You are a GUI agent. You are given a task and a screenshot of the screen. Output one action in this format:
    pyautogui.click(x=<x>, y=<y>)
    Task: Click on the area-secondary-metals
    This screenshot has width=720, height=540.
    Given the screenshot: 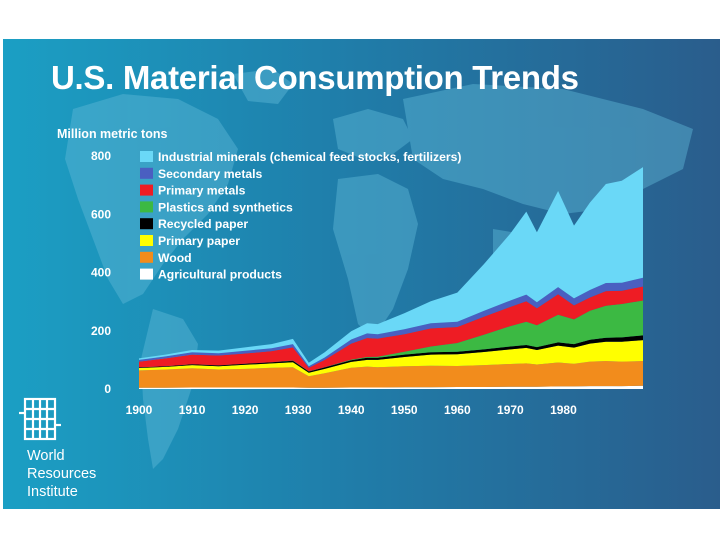 What is the action you would take?
    pyautogui.click(x=391, y=322)
    